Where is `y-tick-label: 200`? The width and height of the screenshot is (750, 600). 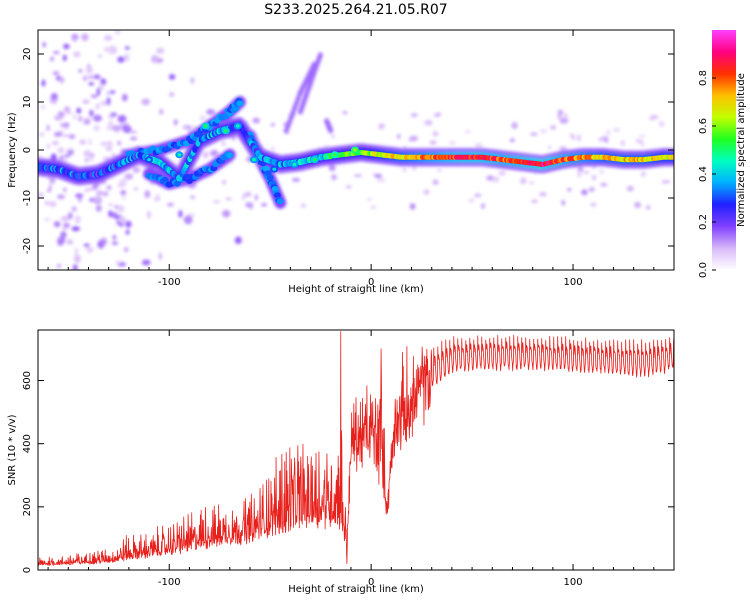
y-tick-label: 200 is located at coordinates (27, 506).